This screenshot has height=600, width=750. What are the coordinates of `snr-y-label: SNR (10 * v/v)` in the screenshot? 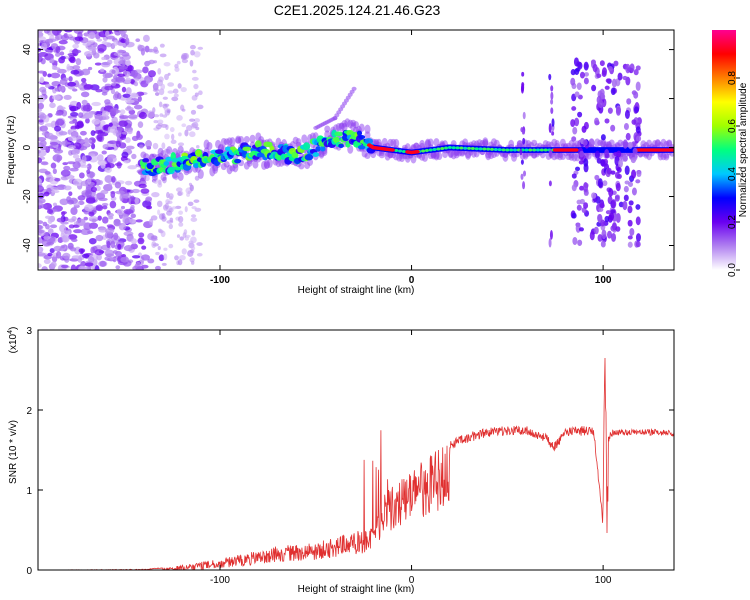 It's located at (13, 452).